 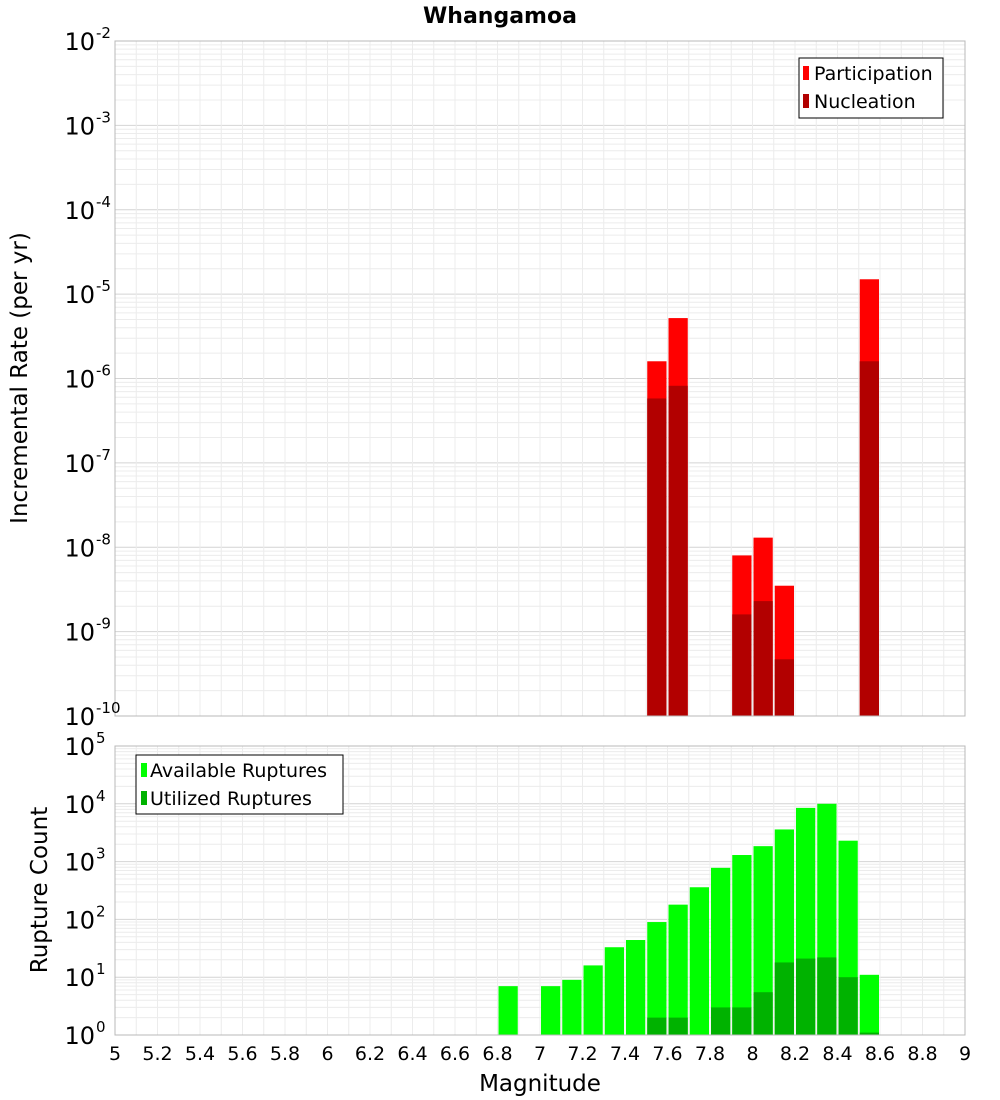 What do you see at coordinates (242, 1054) in the screenshot?
I see `x-tick-label: 5.6` at bounding box center [242, 1054].